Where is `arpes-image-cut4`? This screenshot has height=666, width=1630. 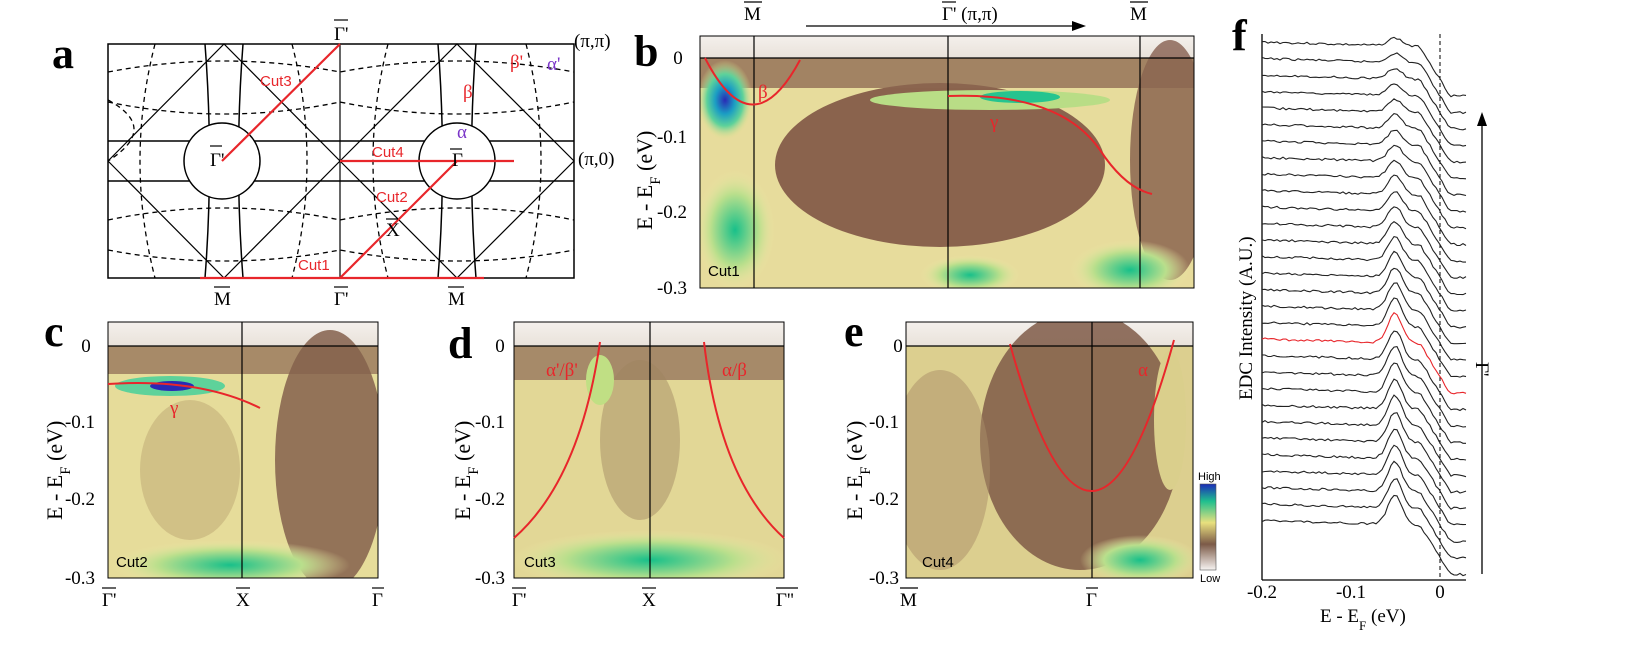
arpes-image-cut4 is located at coordinates (1049, 450).